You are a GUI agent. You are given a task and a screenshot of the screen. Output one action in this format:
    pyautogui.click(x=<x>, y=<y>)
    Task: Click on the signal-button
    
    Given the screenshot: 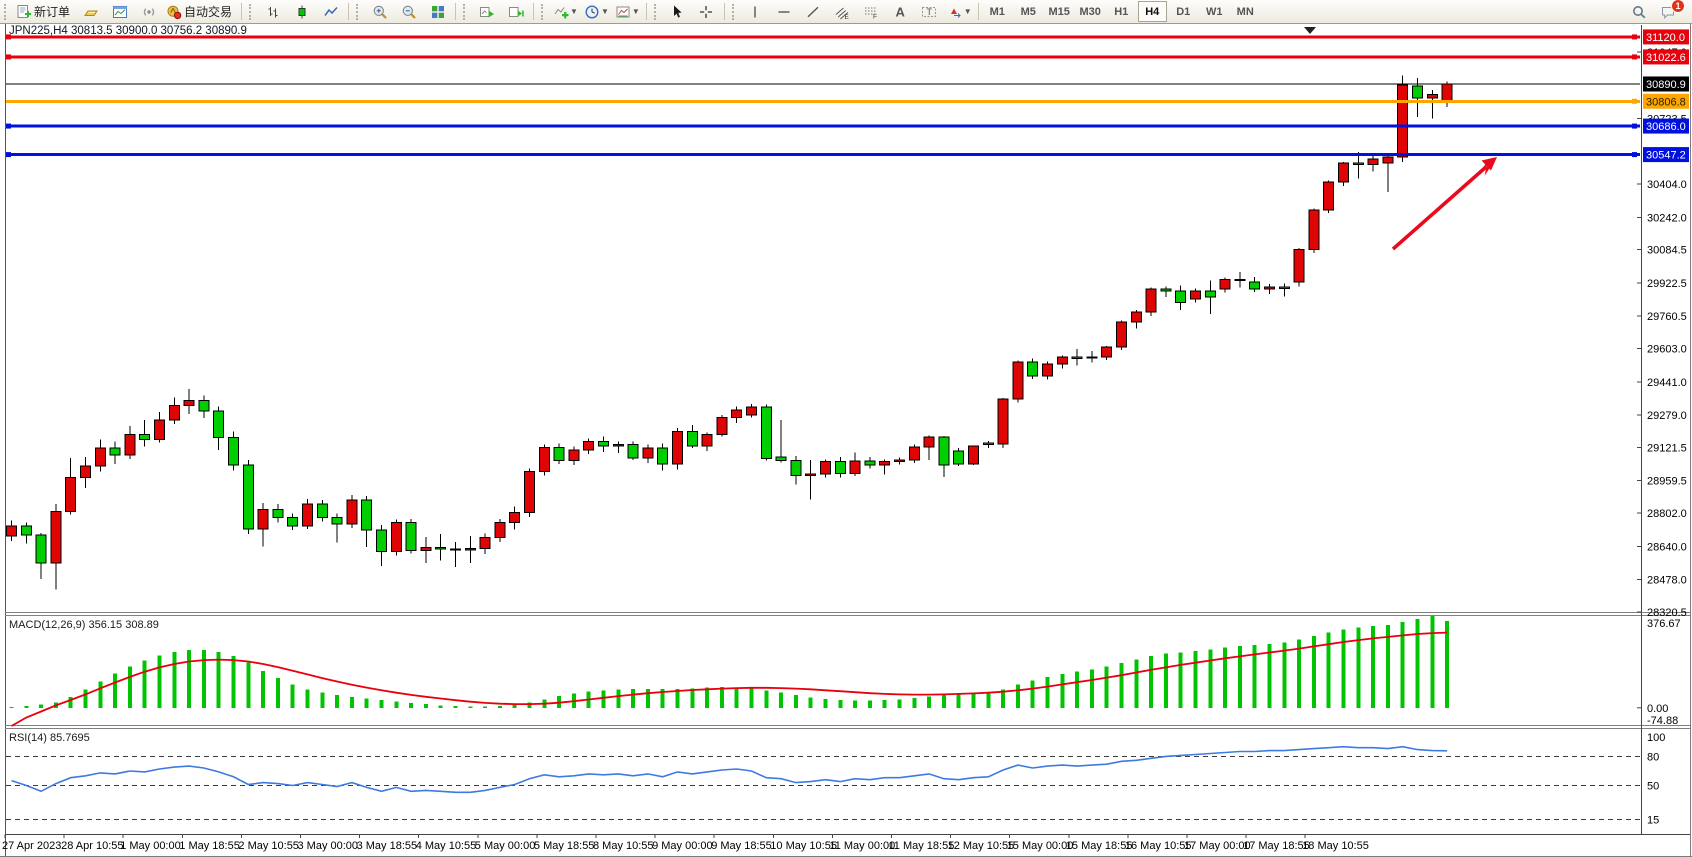 What is the action you would take?
    pyautogui.click(x=148, y=11)
    